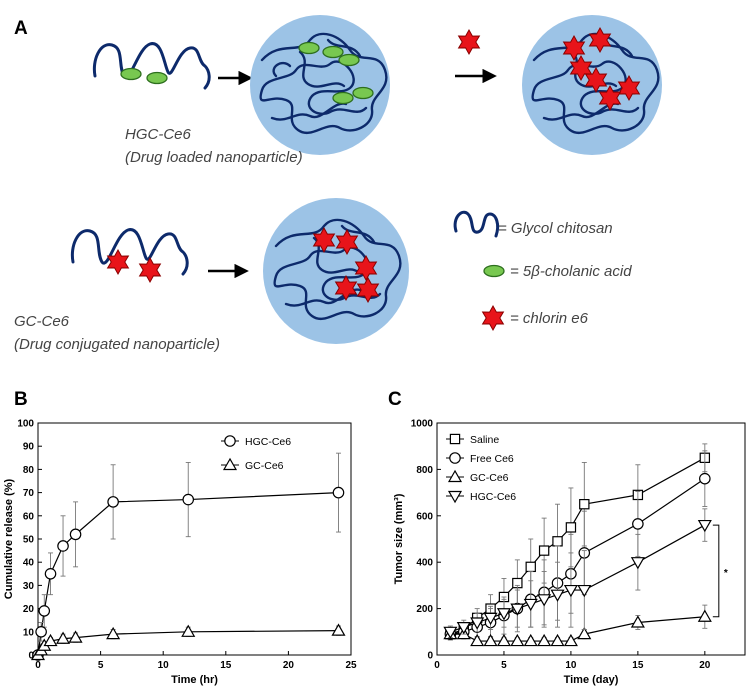 This screenshot has height=687, width=754. Describe the element at coordinates (29, 516) in the screenshot. I see `y-tick-label: 60` at that location.